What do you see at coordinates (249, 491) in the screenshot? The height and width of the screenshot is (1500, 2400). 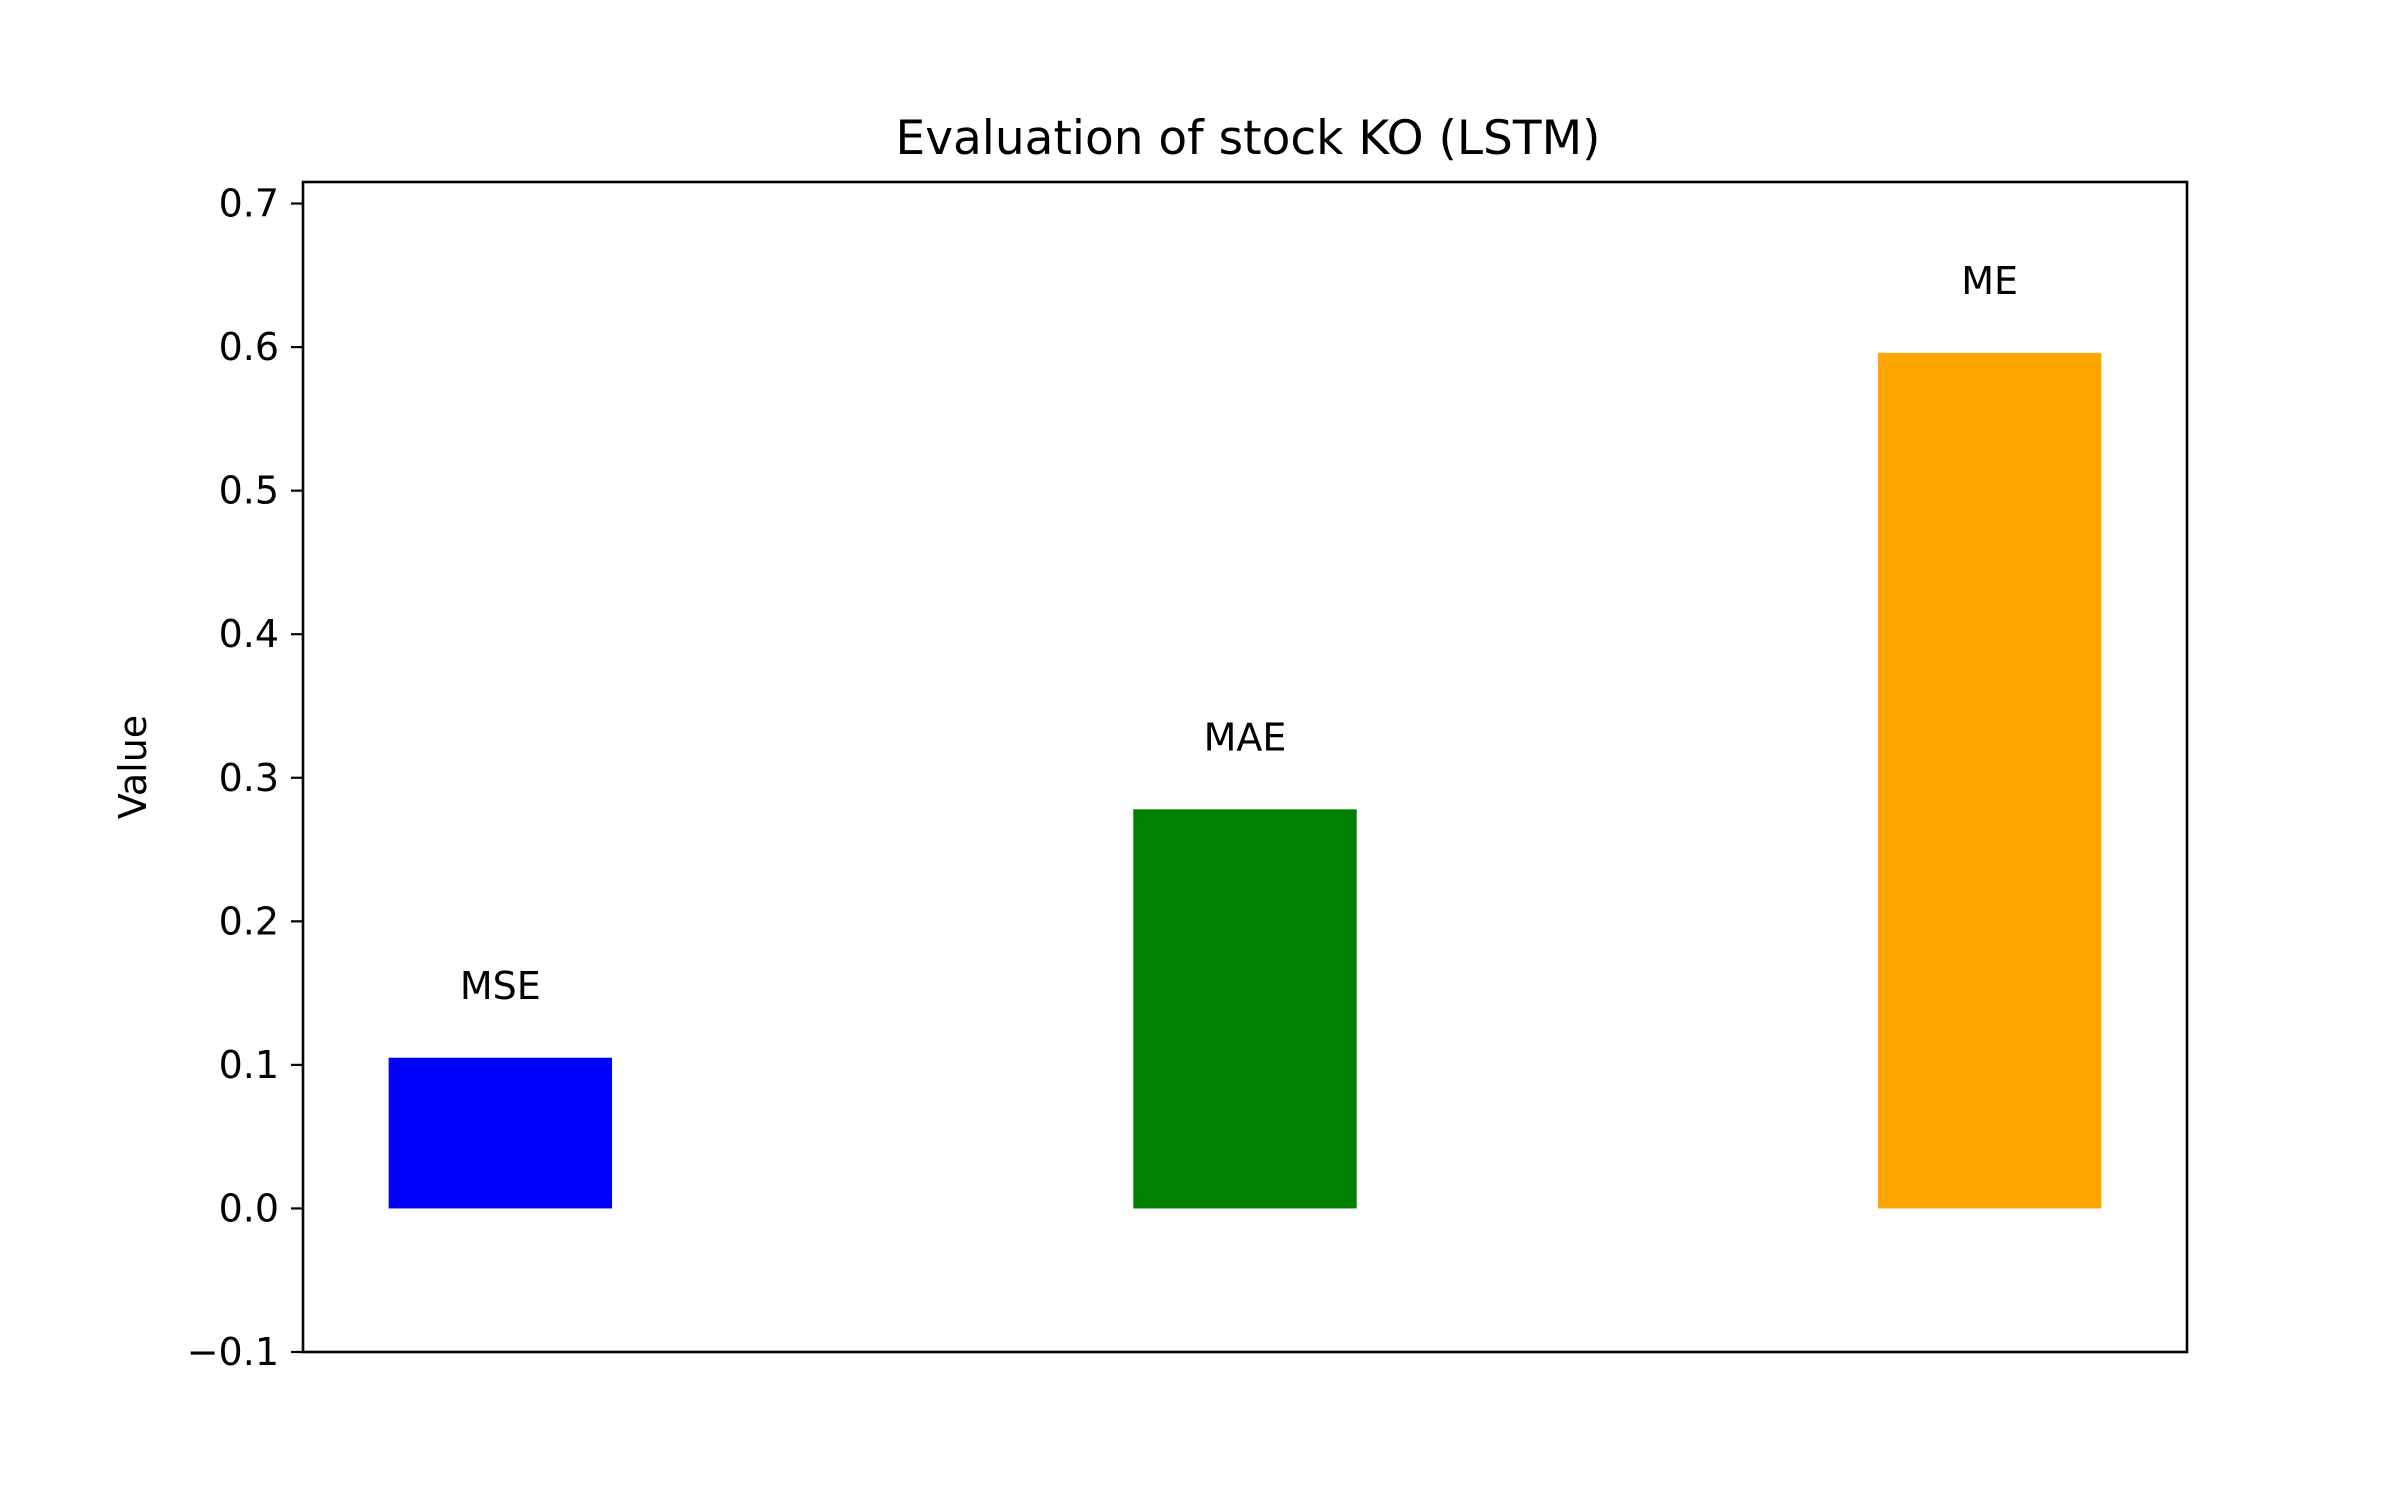 I see `y-tick-label: 0.5` at bounding box center [249, 491].